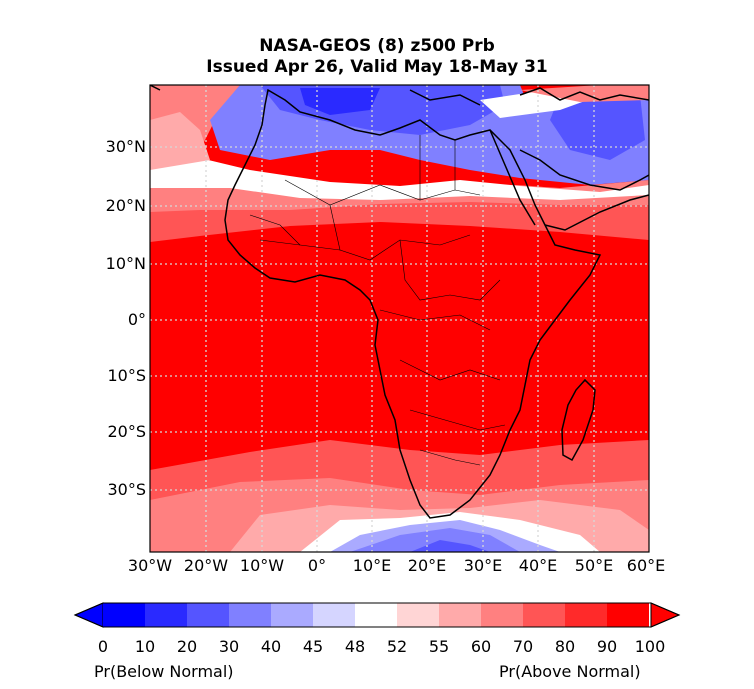 This screenshot has width=754, height=689. I want to click on field-30-40-south, so click(435, 540).